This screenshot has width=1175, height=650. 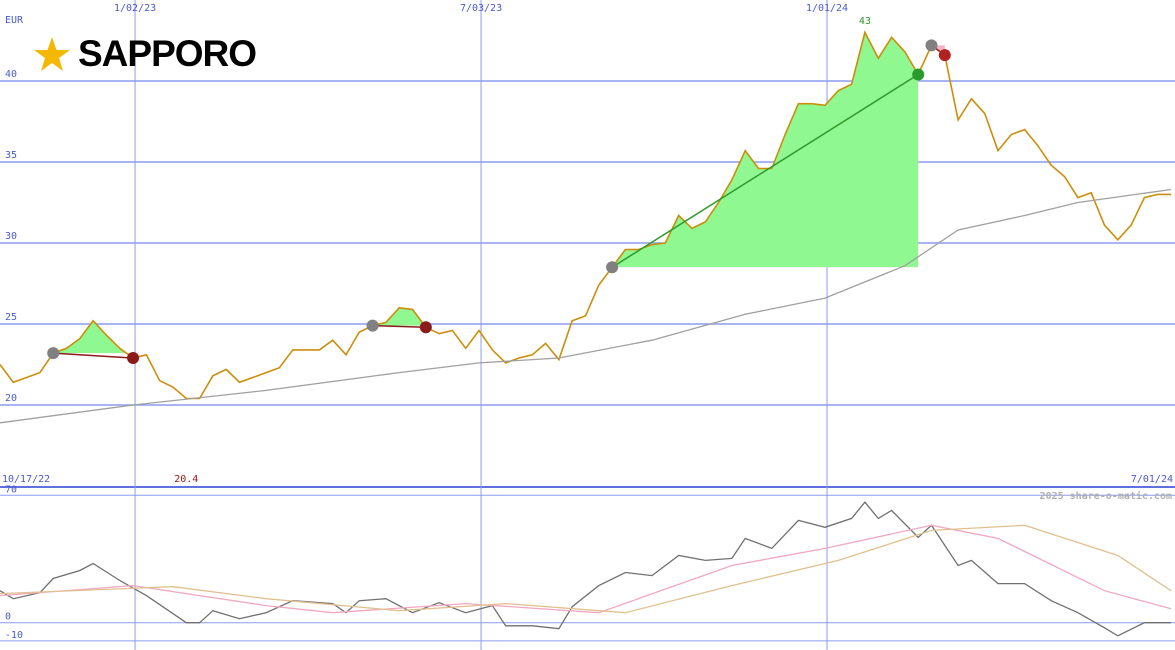 I want to click on min-label: 20.4, so click(x=186, y=479).